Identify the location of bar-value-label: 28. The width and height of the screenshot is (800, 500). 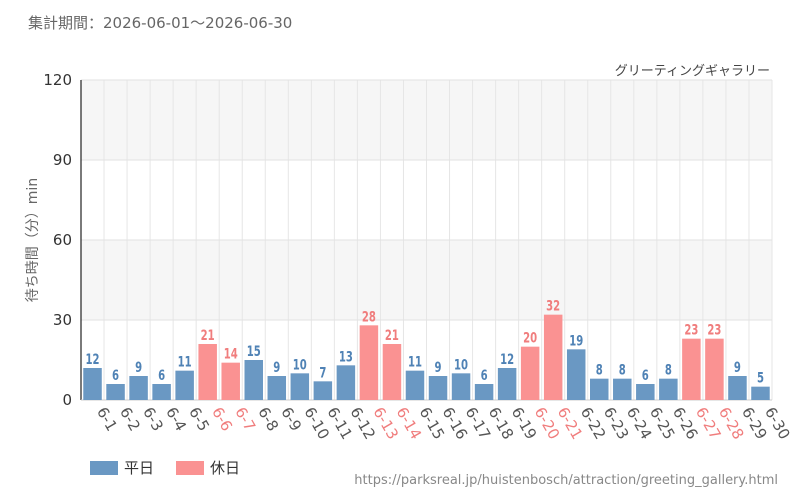
(369, 316).